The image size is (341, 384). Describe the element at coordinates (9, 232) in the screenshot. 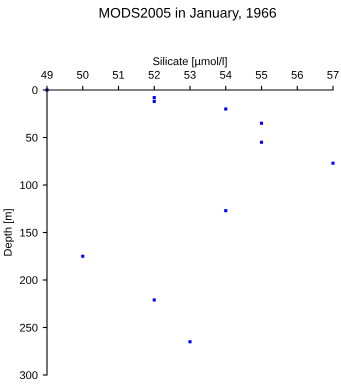

I see `y-axis-title: Depth [m]` at that location.